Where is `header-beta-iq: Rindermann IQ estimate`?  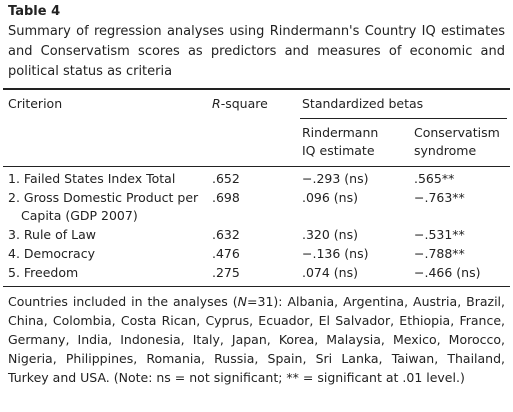
header-beta-iq: Rindermann IQ estimate is located at coordinates (340, 141).